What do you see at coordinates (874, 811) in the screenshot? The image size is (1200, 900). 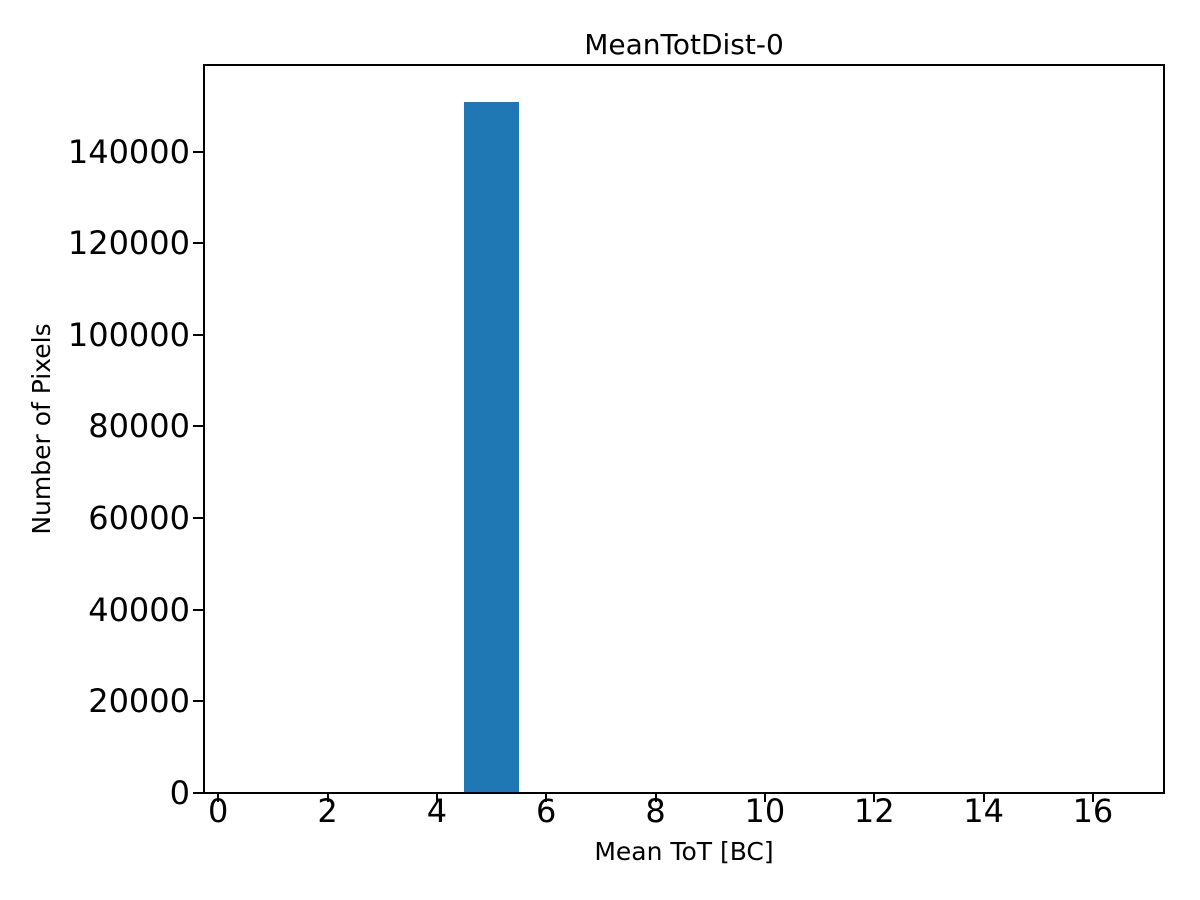 I see `x-tick-label: 12` at bounding box center [874, 811].